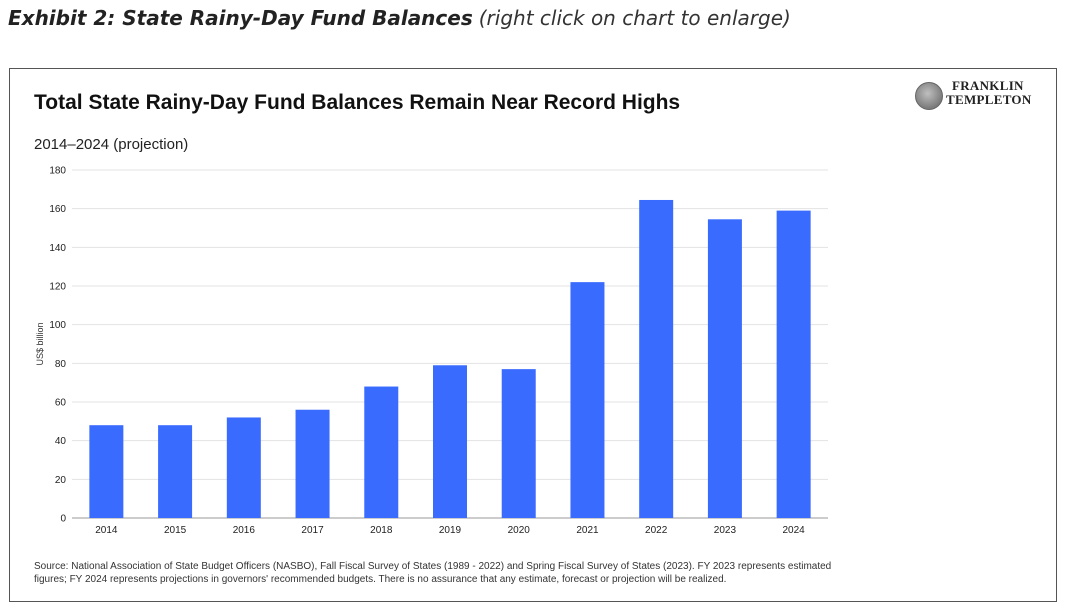 The image size is (1066, 609). What do you see at coordinates (634, 18) in the screenshot?
I see `exhibit-note: (right click on chart to enlarge)` at bounding box center [634, 18].